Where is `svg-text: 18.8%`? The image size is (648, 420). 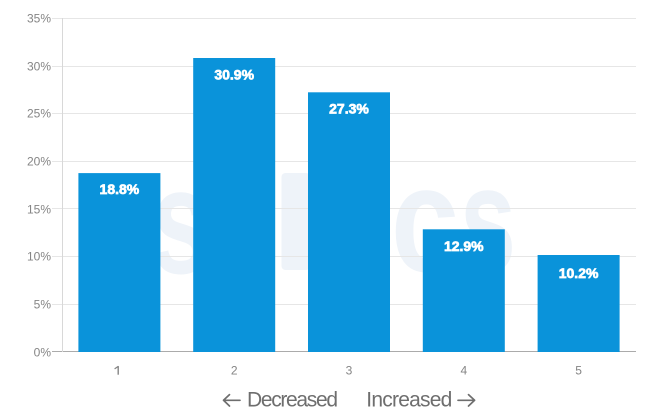 svg-text: 18.8% is located at coordinates (120, 189).